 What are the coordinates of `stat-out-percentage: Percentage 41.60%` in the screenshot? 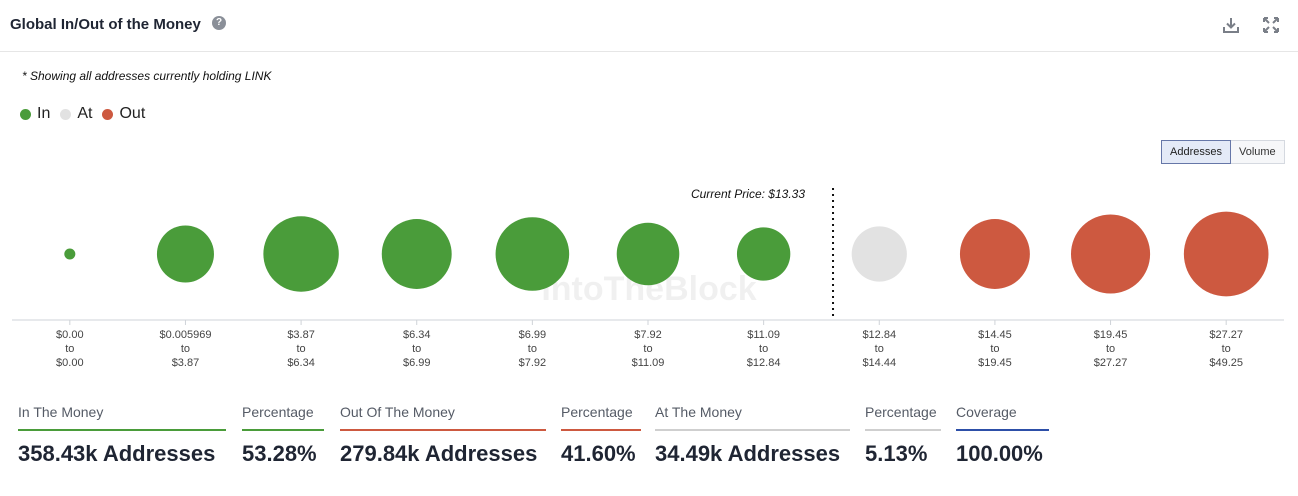 It's located at (601, 435).